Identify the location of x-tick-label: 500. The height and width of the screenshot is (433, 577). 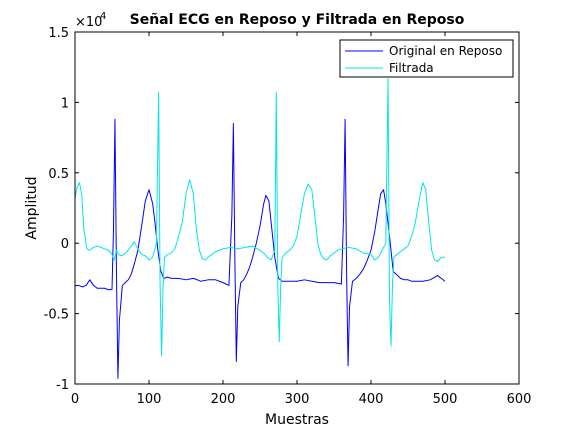
(445, 399).